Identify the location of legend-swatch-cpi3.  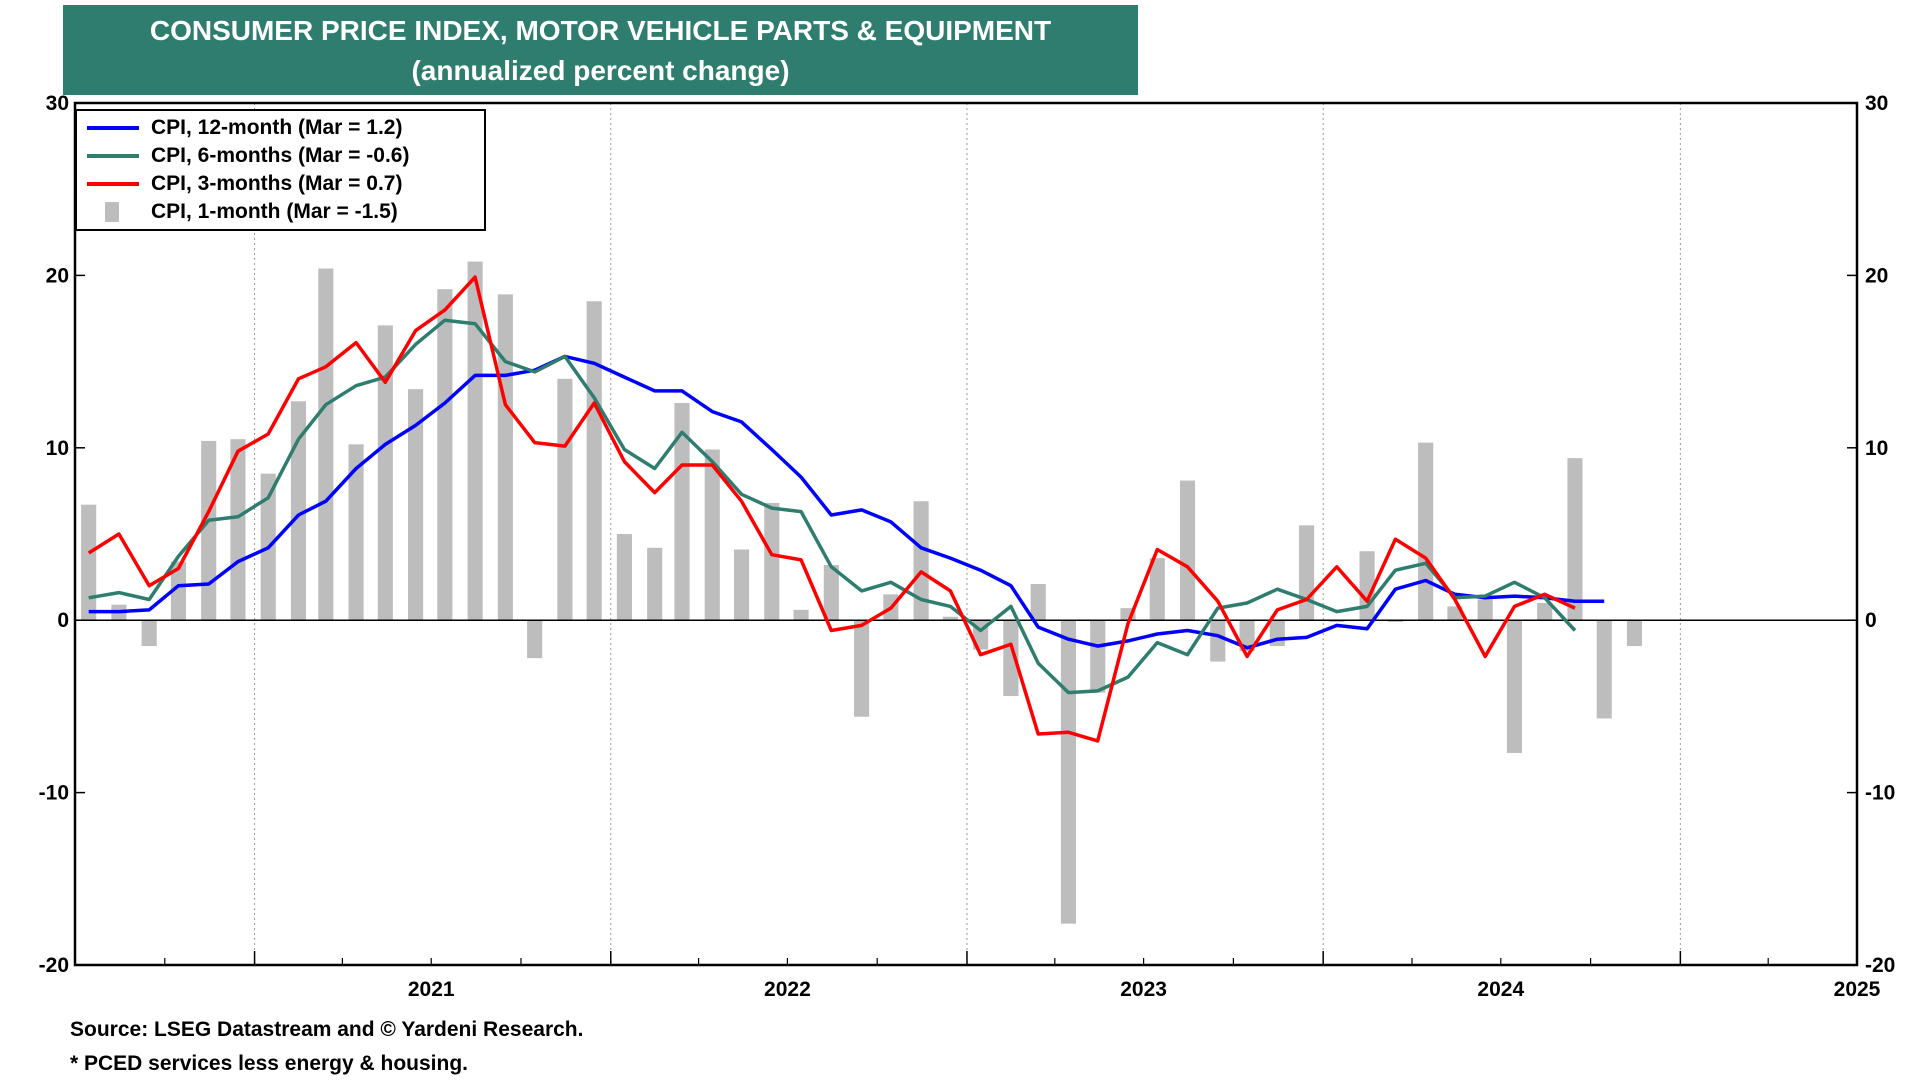
(113, 183).